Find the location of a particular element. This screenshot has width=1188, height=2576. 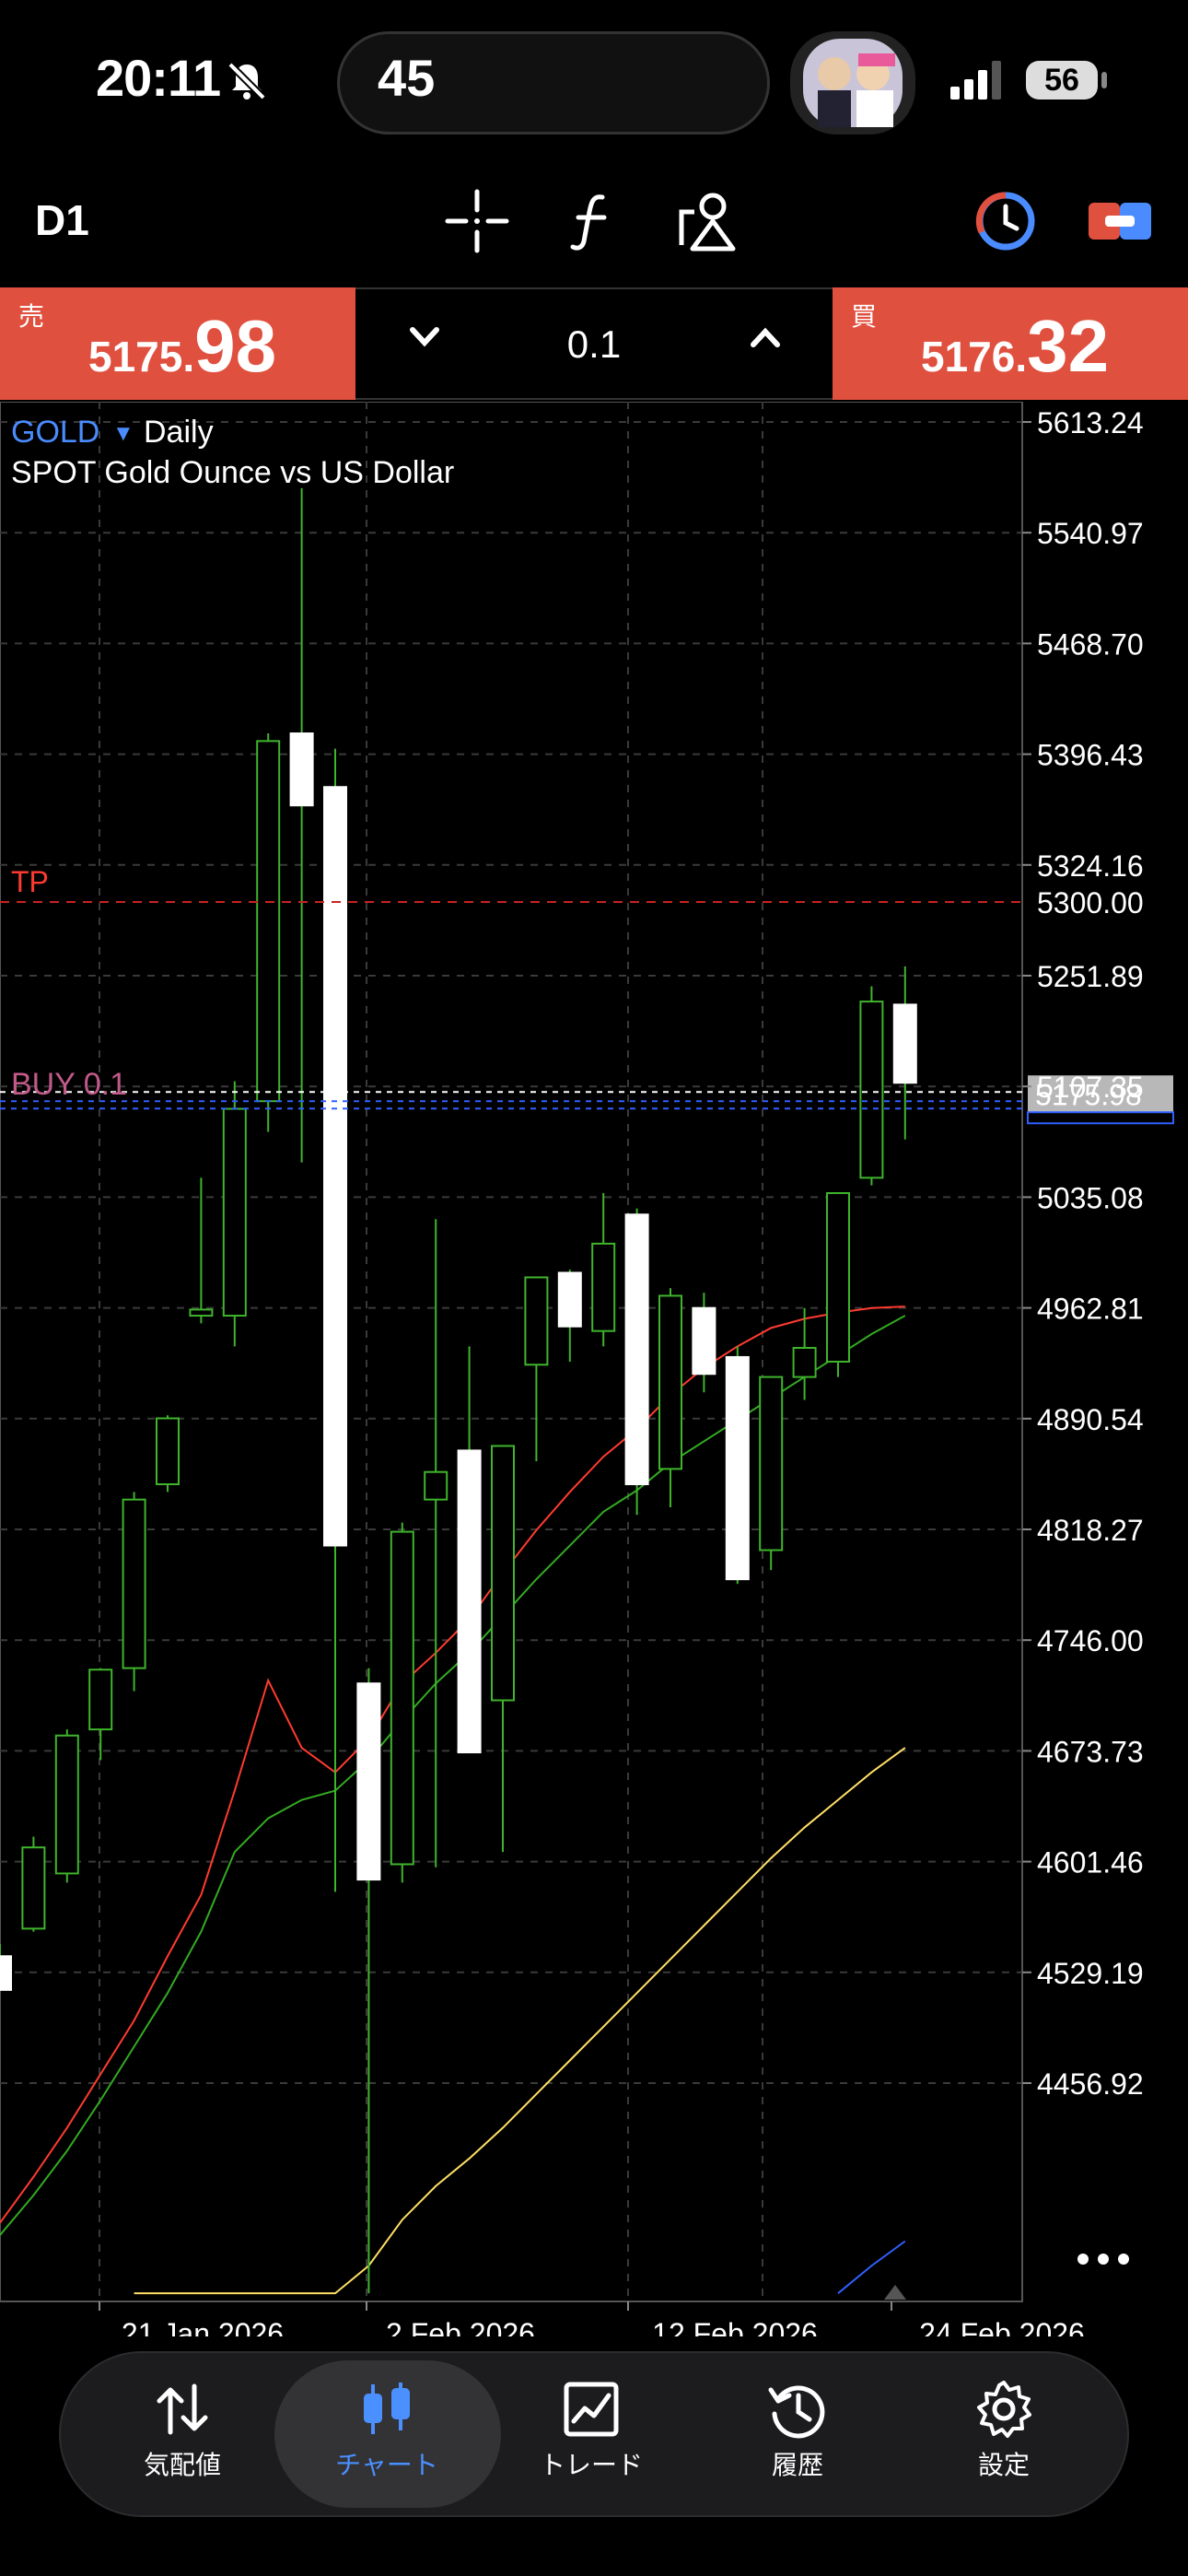

nav-history: 履歴 is located at coordinates (797, 2429).